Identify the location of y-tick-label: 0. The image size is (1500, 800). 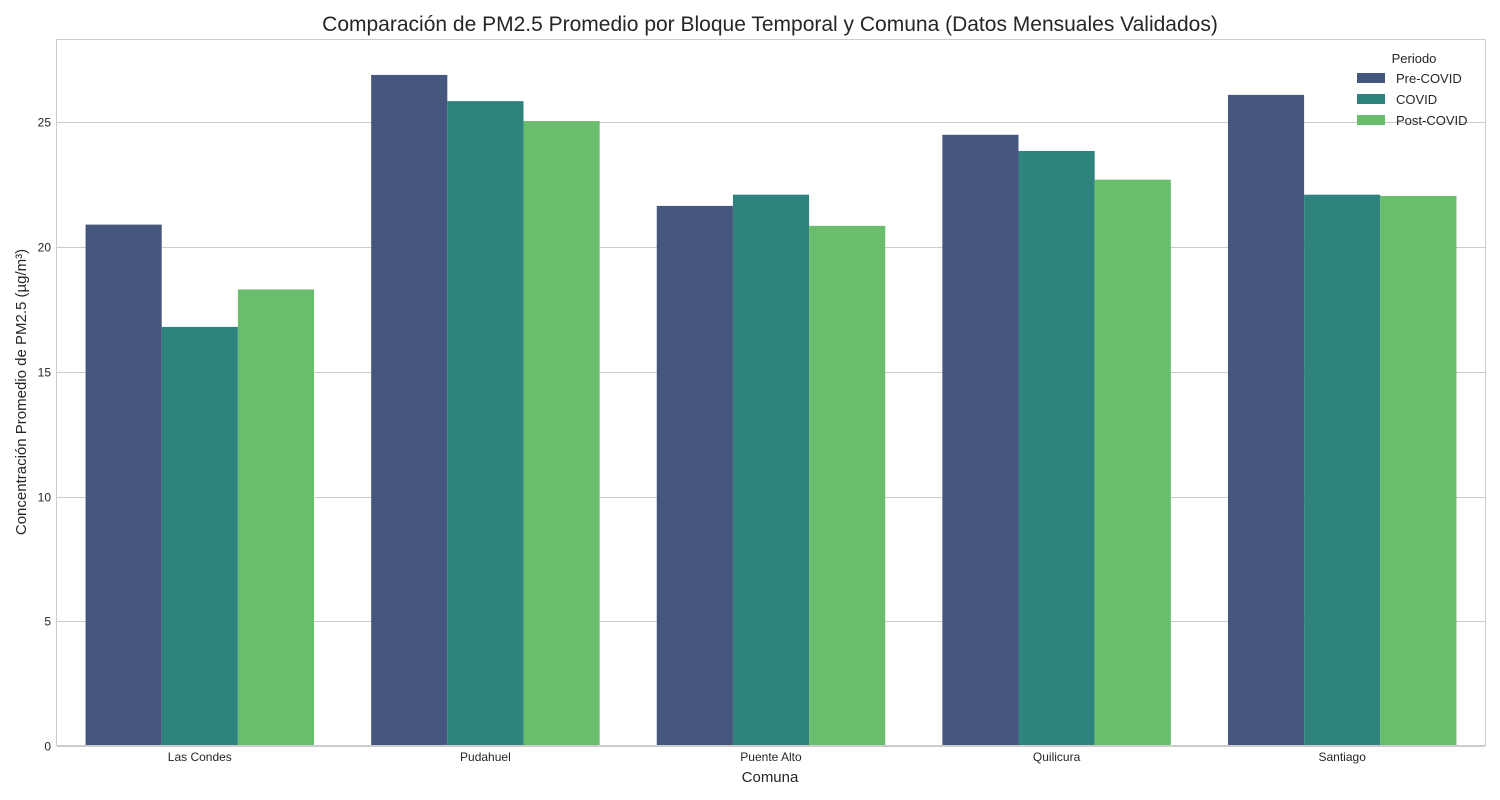
(47, 747).